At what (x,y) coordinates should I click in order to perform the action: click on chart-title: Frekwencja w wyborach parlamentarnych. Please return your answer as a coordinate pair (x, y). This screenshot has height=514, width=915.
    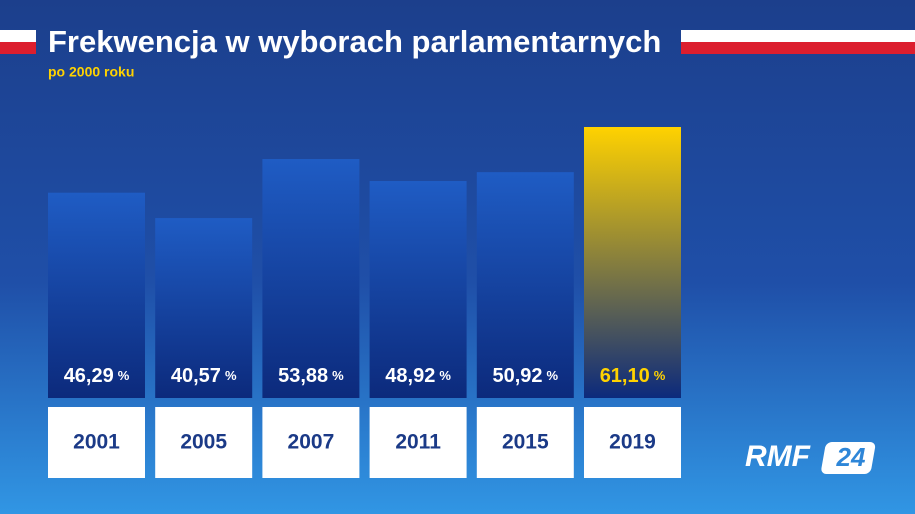
    Looking at the image, I should click on (354, 41).